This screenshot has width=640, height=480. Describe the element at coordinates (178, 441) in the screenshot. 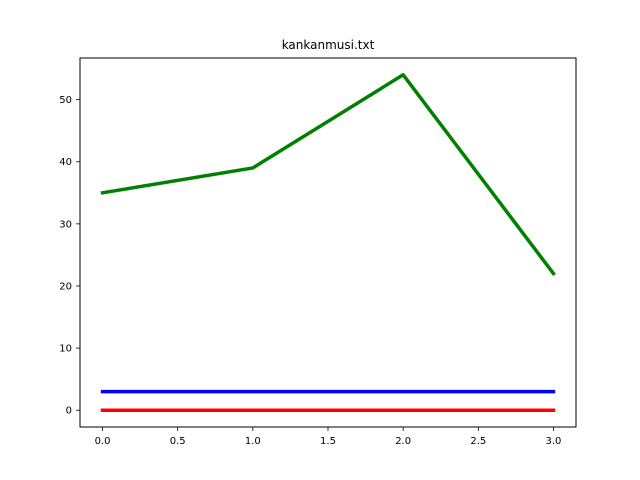

I see `x-tick-label: 0.5` at that location.